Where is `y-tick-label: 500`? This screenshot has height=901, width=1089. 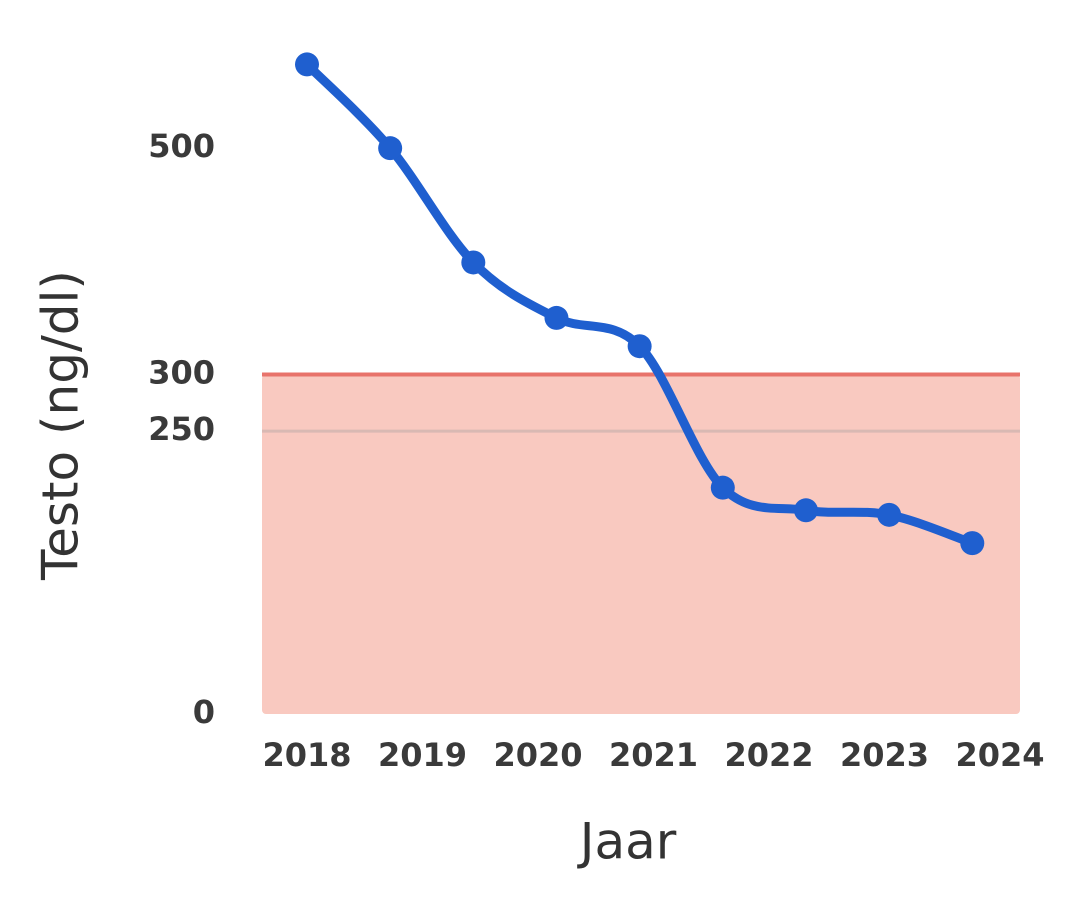 y-tick-label: 500 is located at coordinates (181, 146).